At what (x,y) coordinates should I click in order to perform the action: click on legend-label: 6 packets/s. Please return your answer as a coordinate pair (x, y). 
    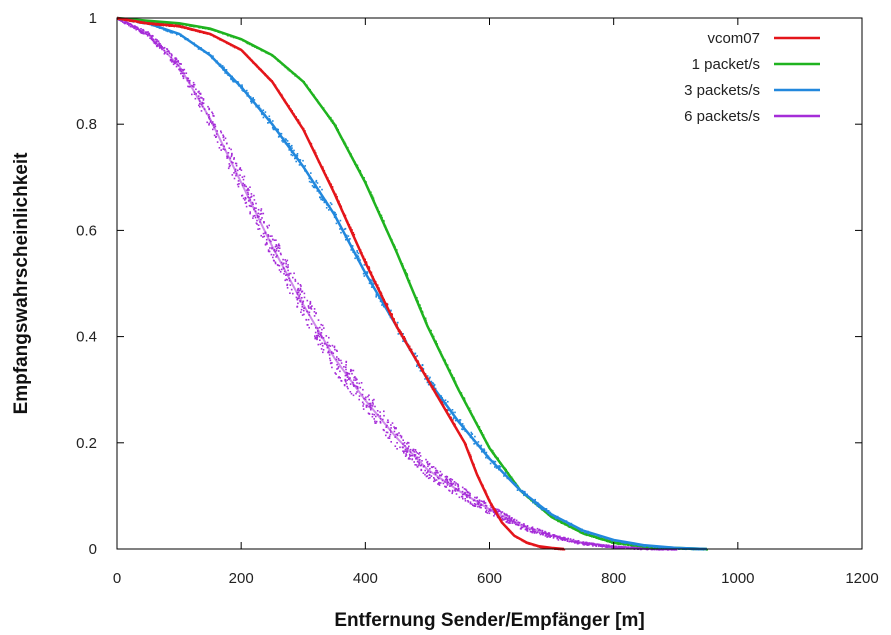
    Looking at the image, I should click on (722, 116).